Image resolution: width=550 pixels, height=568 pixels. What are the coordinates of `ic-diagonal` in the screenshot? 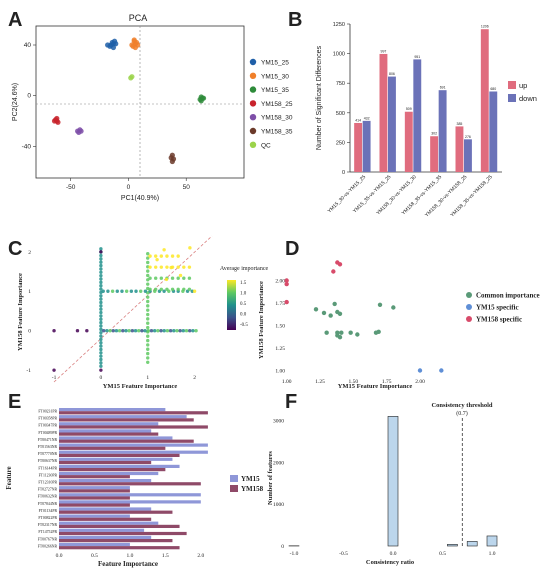 It's located at (133, 309).